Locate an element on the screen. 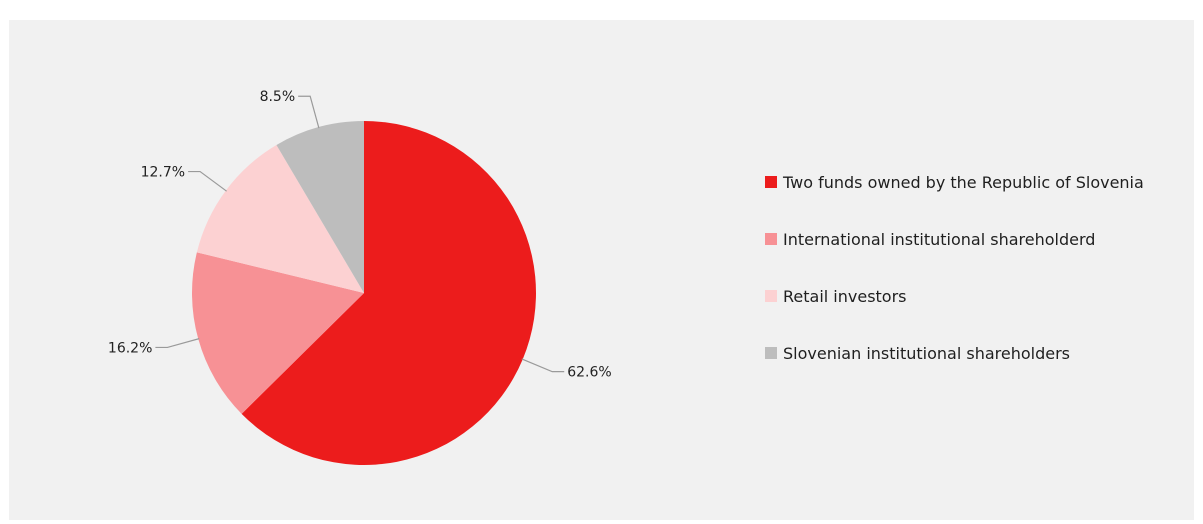 The height and width of the screenshot is (524, 1203). pie-slice-retail is located at coordinates (280, 218).